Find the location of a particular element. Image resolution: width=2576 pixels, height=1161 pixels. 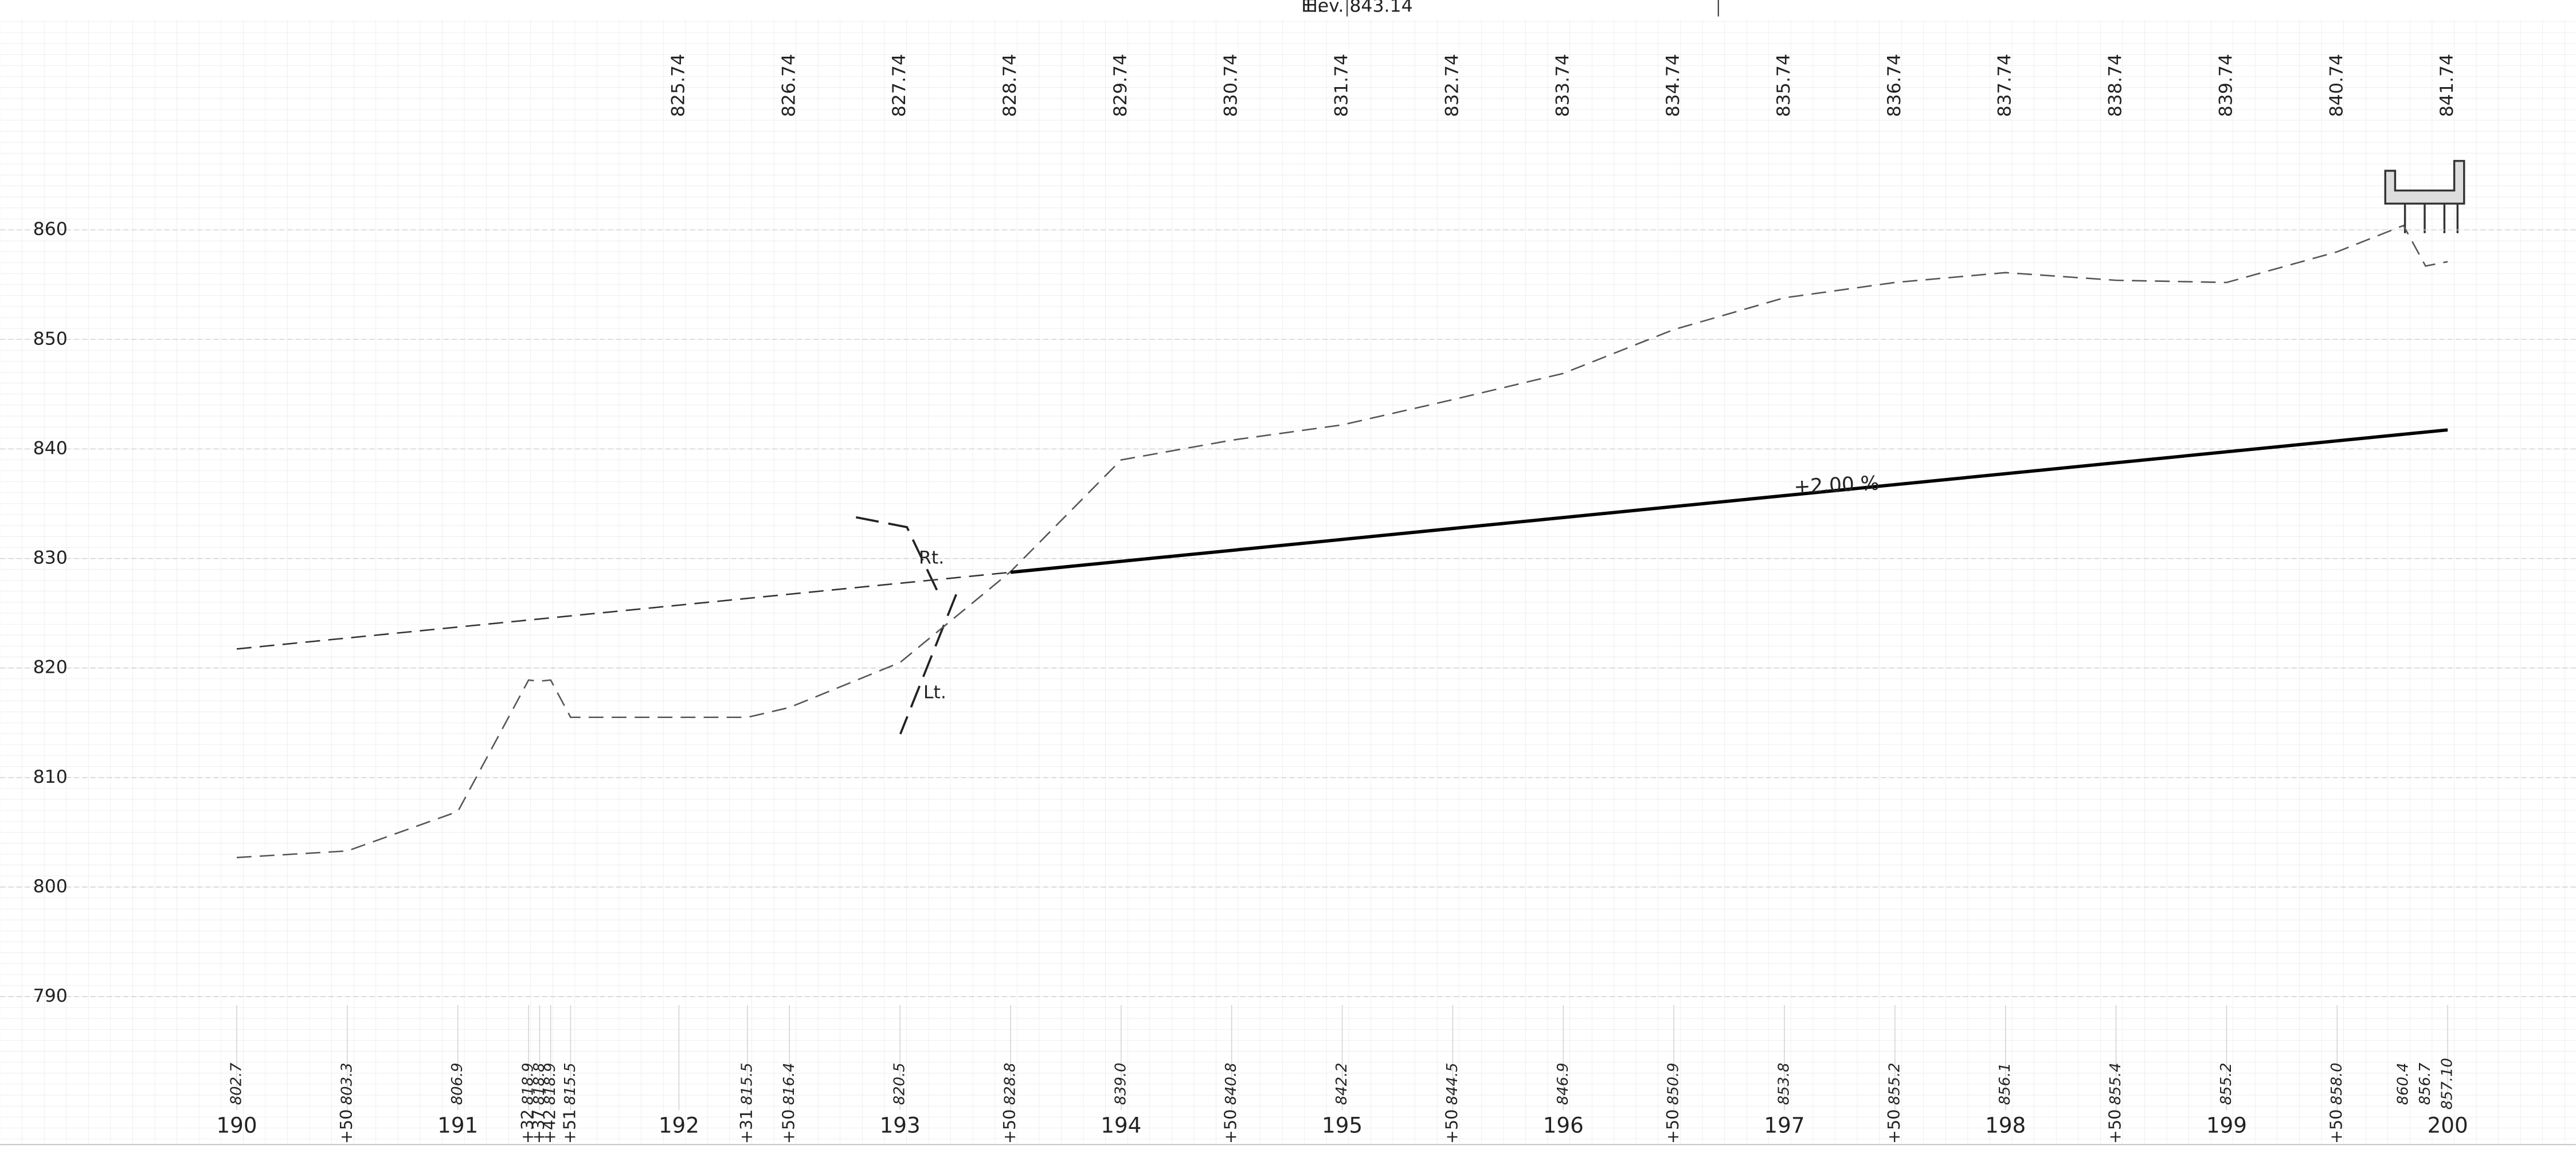

grade-elevation-label: 840.74 is located at coordinates (2336, 85).